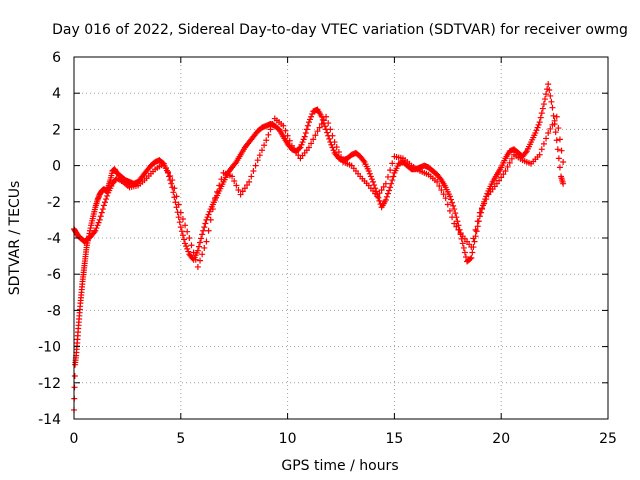 The image size is (640, 480). Describe the element at coordinates (54, 203) in the screenshot. I see `y-tick-label: -2` at that location.